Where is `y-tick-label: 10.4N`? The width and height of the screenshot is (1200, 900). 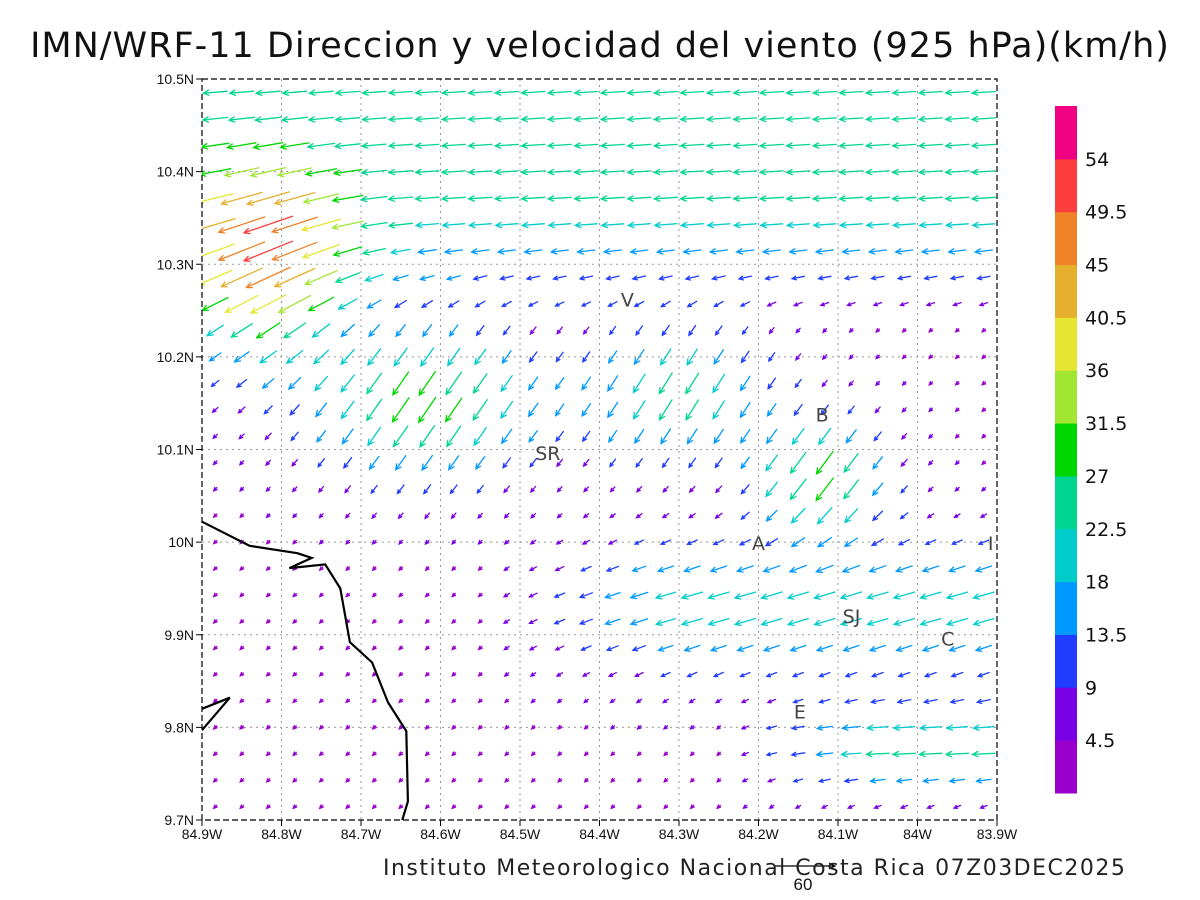
y-tick-label: 10.4N is located at coordinates (175, 172).